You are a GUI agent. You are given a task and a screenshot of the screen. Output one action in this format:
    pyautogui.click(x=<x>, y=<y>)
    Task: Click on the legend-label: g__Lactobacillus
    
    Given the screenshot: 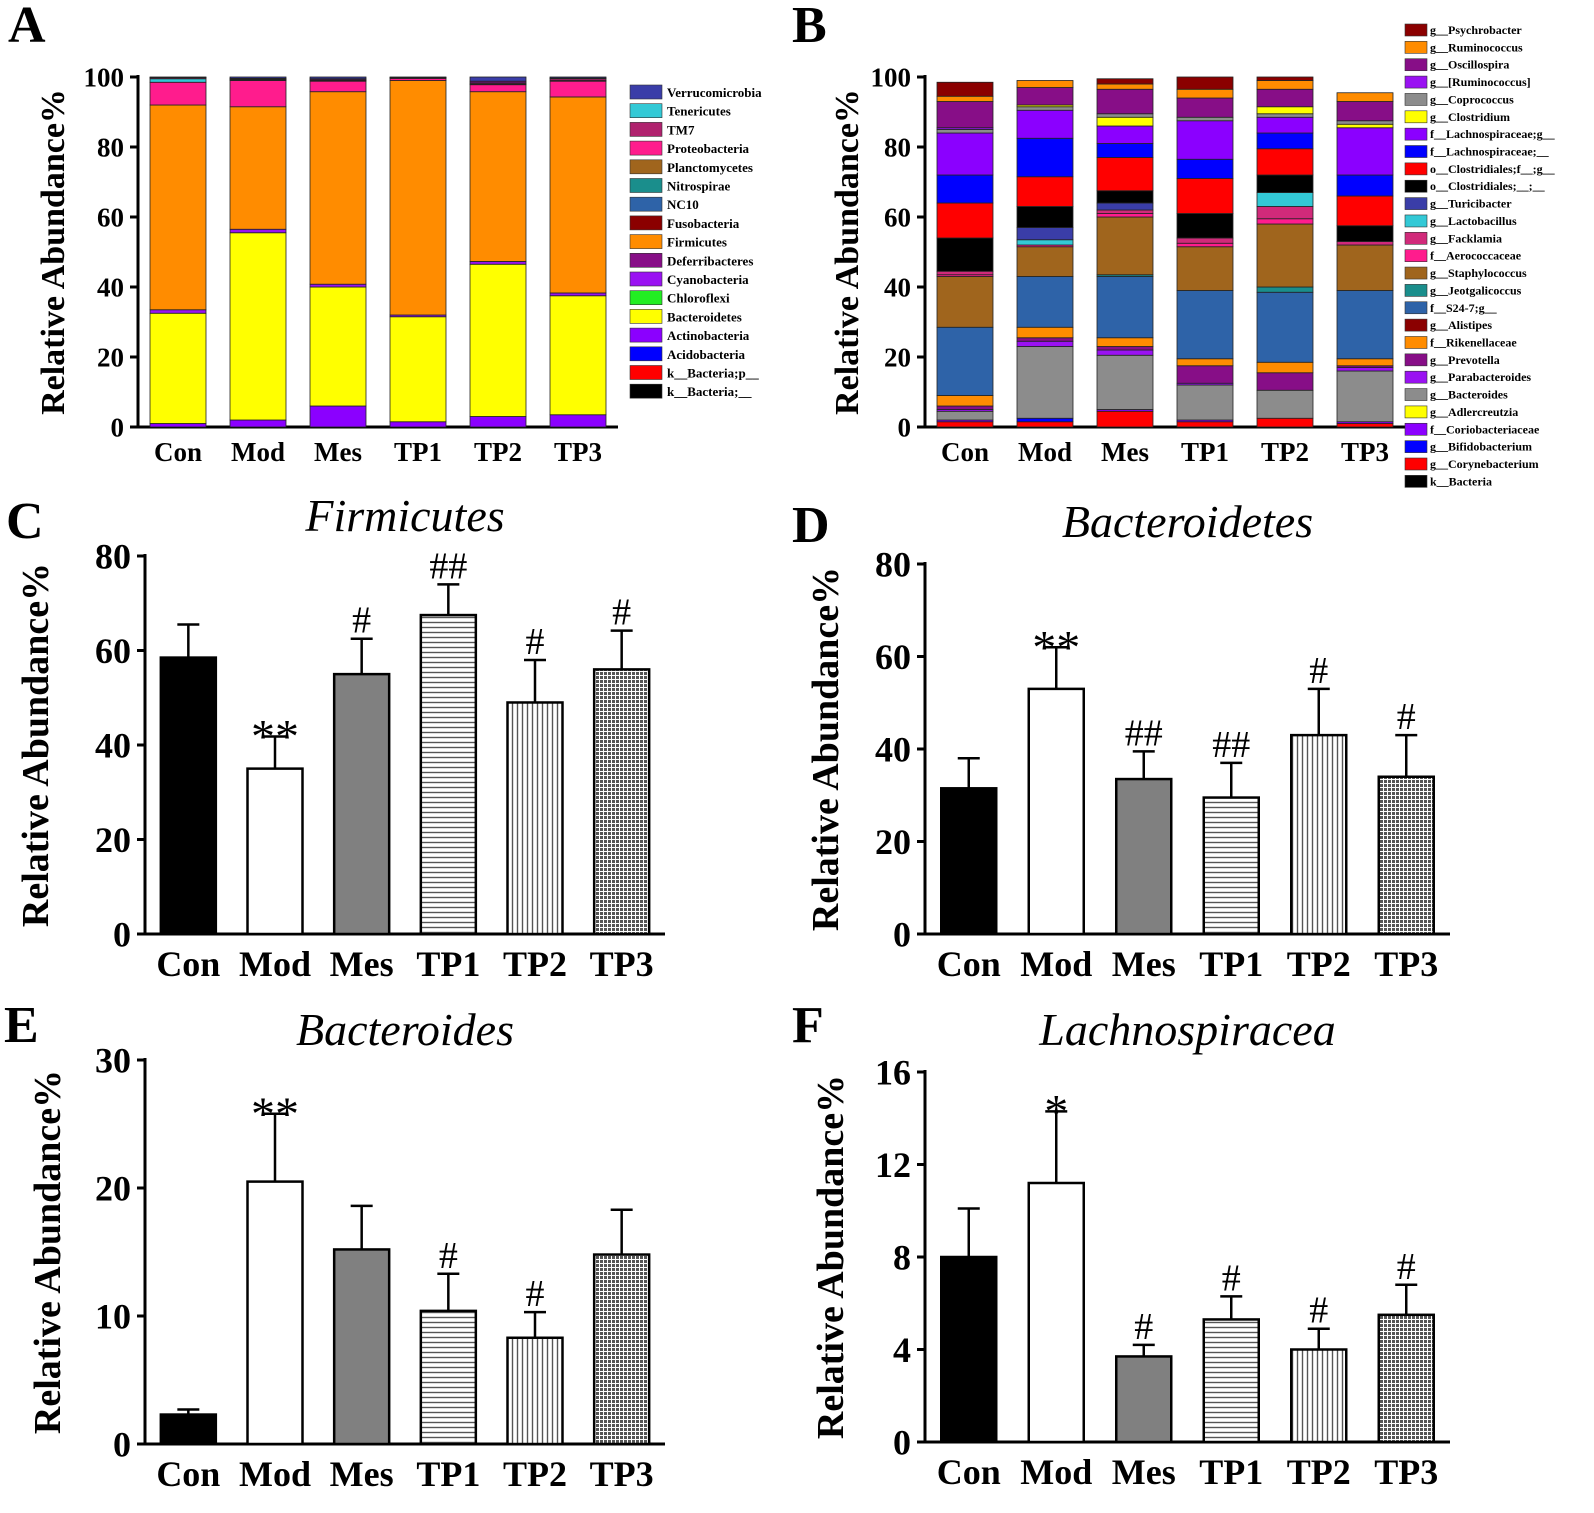 What is the action you would take?
    pyautogui.click(x=1473, y=221)
    